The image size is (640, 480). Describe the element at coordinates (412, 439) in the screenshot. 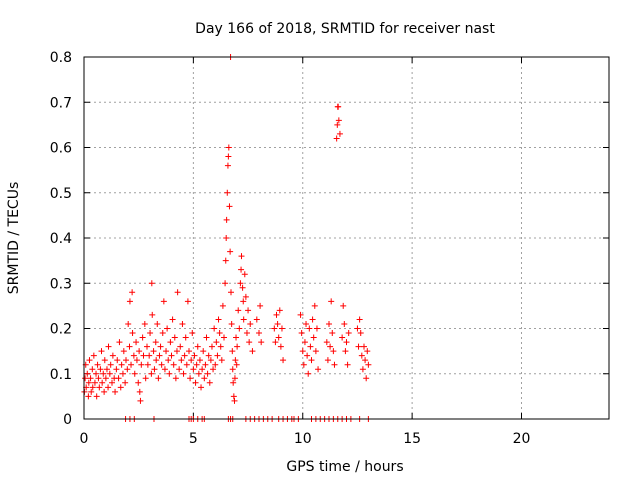

I see `x-tick-label: 15` at that location.